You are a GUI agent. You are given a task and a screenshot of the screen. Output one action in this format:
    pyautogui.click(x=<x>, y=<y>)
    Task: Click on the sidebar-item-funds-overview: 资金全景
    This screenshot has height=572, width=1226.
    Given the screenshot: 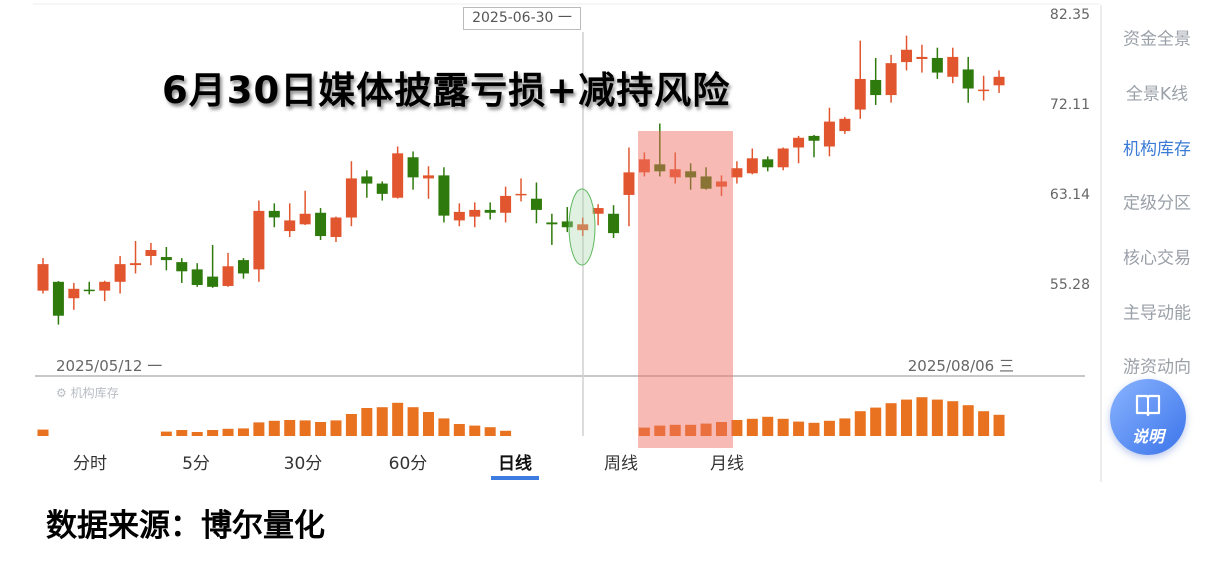 What is the action you would take?
    pyautogui.click(x=1157, y=39)
    